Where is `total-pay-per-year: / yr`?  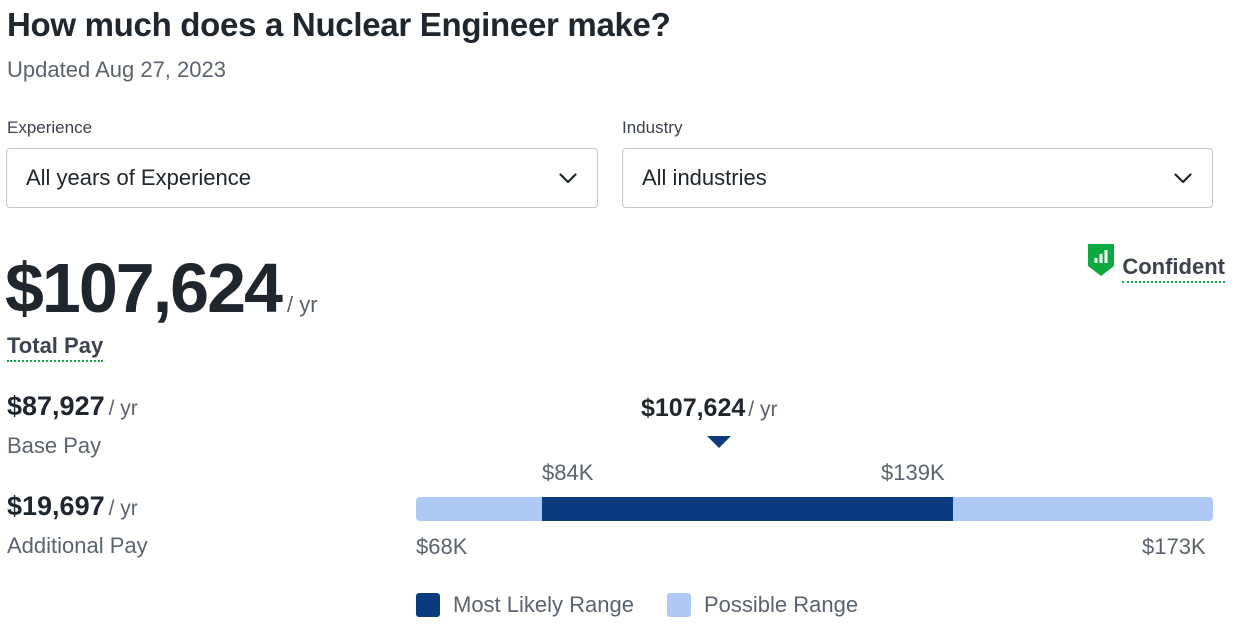 total-pay-per-year: / yr is located at coordinates (302, 304).